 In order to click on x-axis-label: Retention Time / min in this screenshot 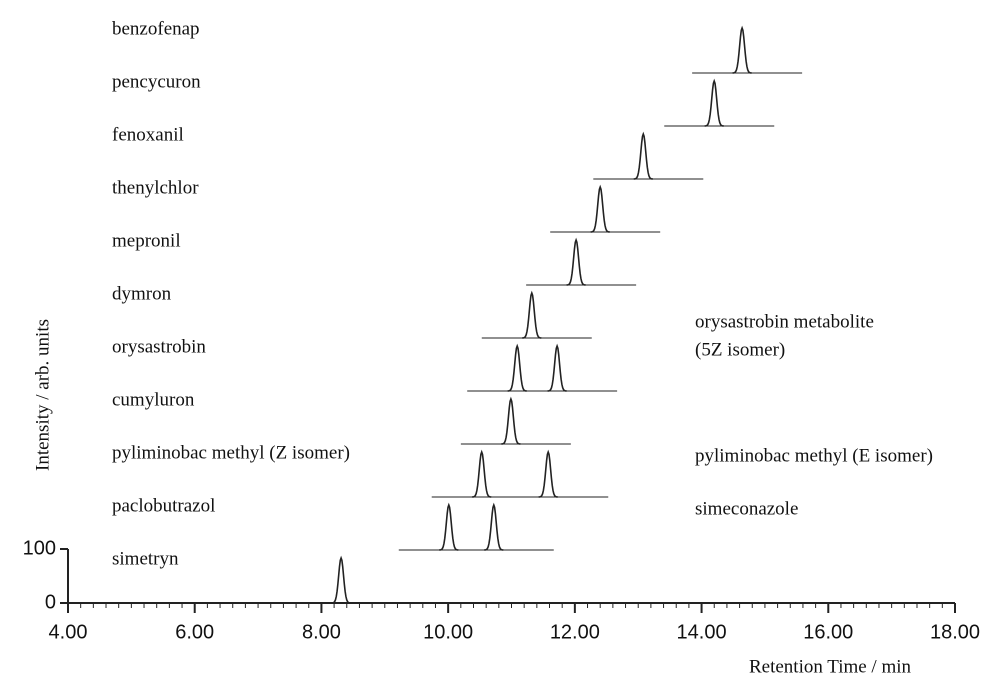, I will do `click(830, 666)`.